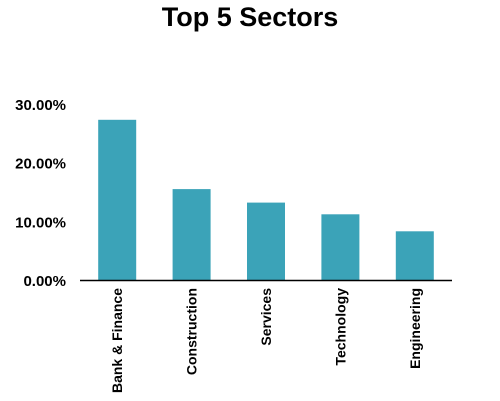  Describe the element at coordinates (44, 281) in the screenshot. I see `y-tick-label: 0.00%` at that location.